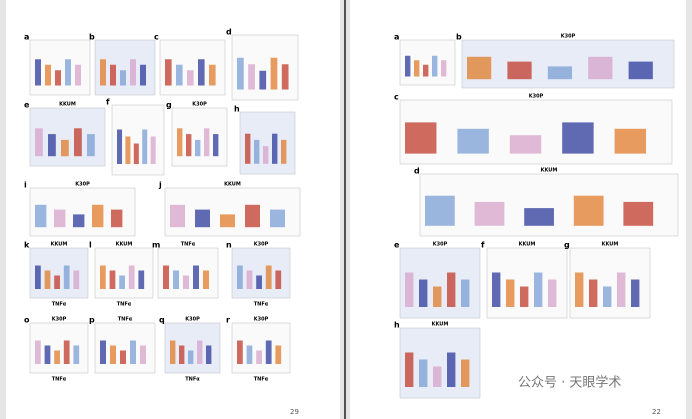  What do you see at coordinates (656, 412) in the screenshot?
I see `page-number: 22` at bounding box center [656, 412].